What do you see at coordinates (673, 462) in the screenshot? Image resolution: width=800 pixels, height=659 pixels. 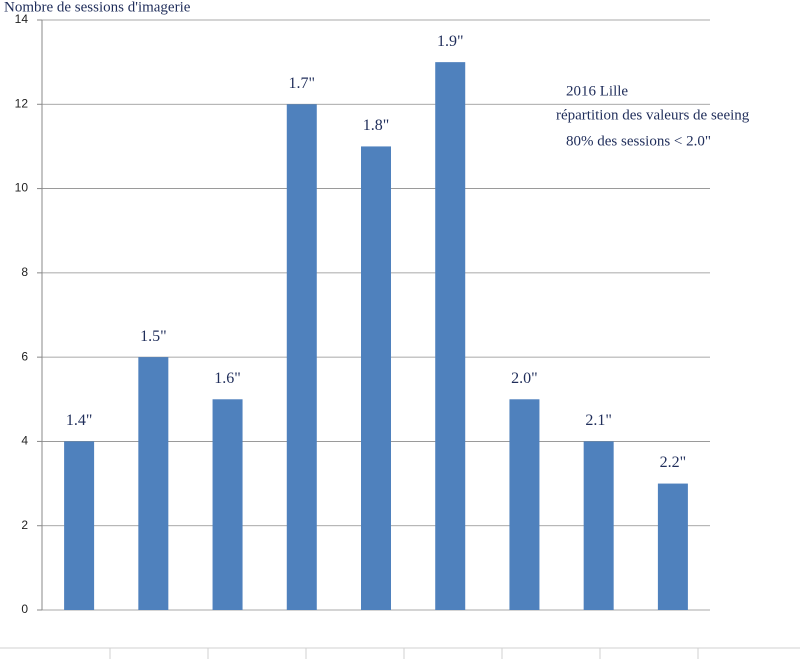 I see `category-label: 2.2"` at bounding box center [673, 462].